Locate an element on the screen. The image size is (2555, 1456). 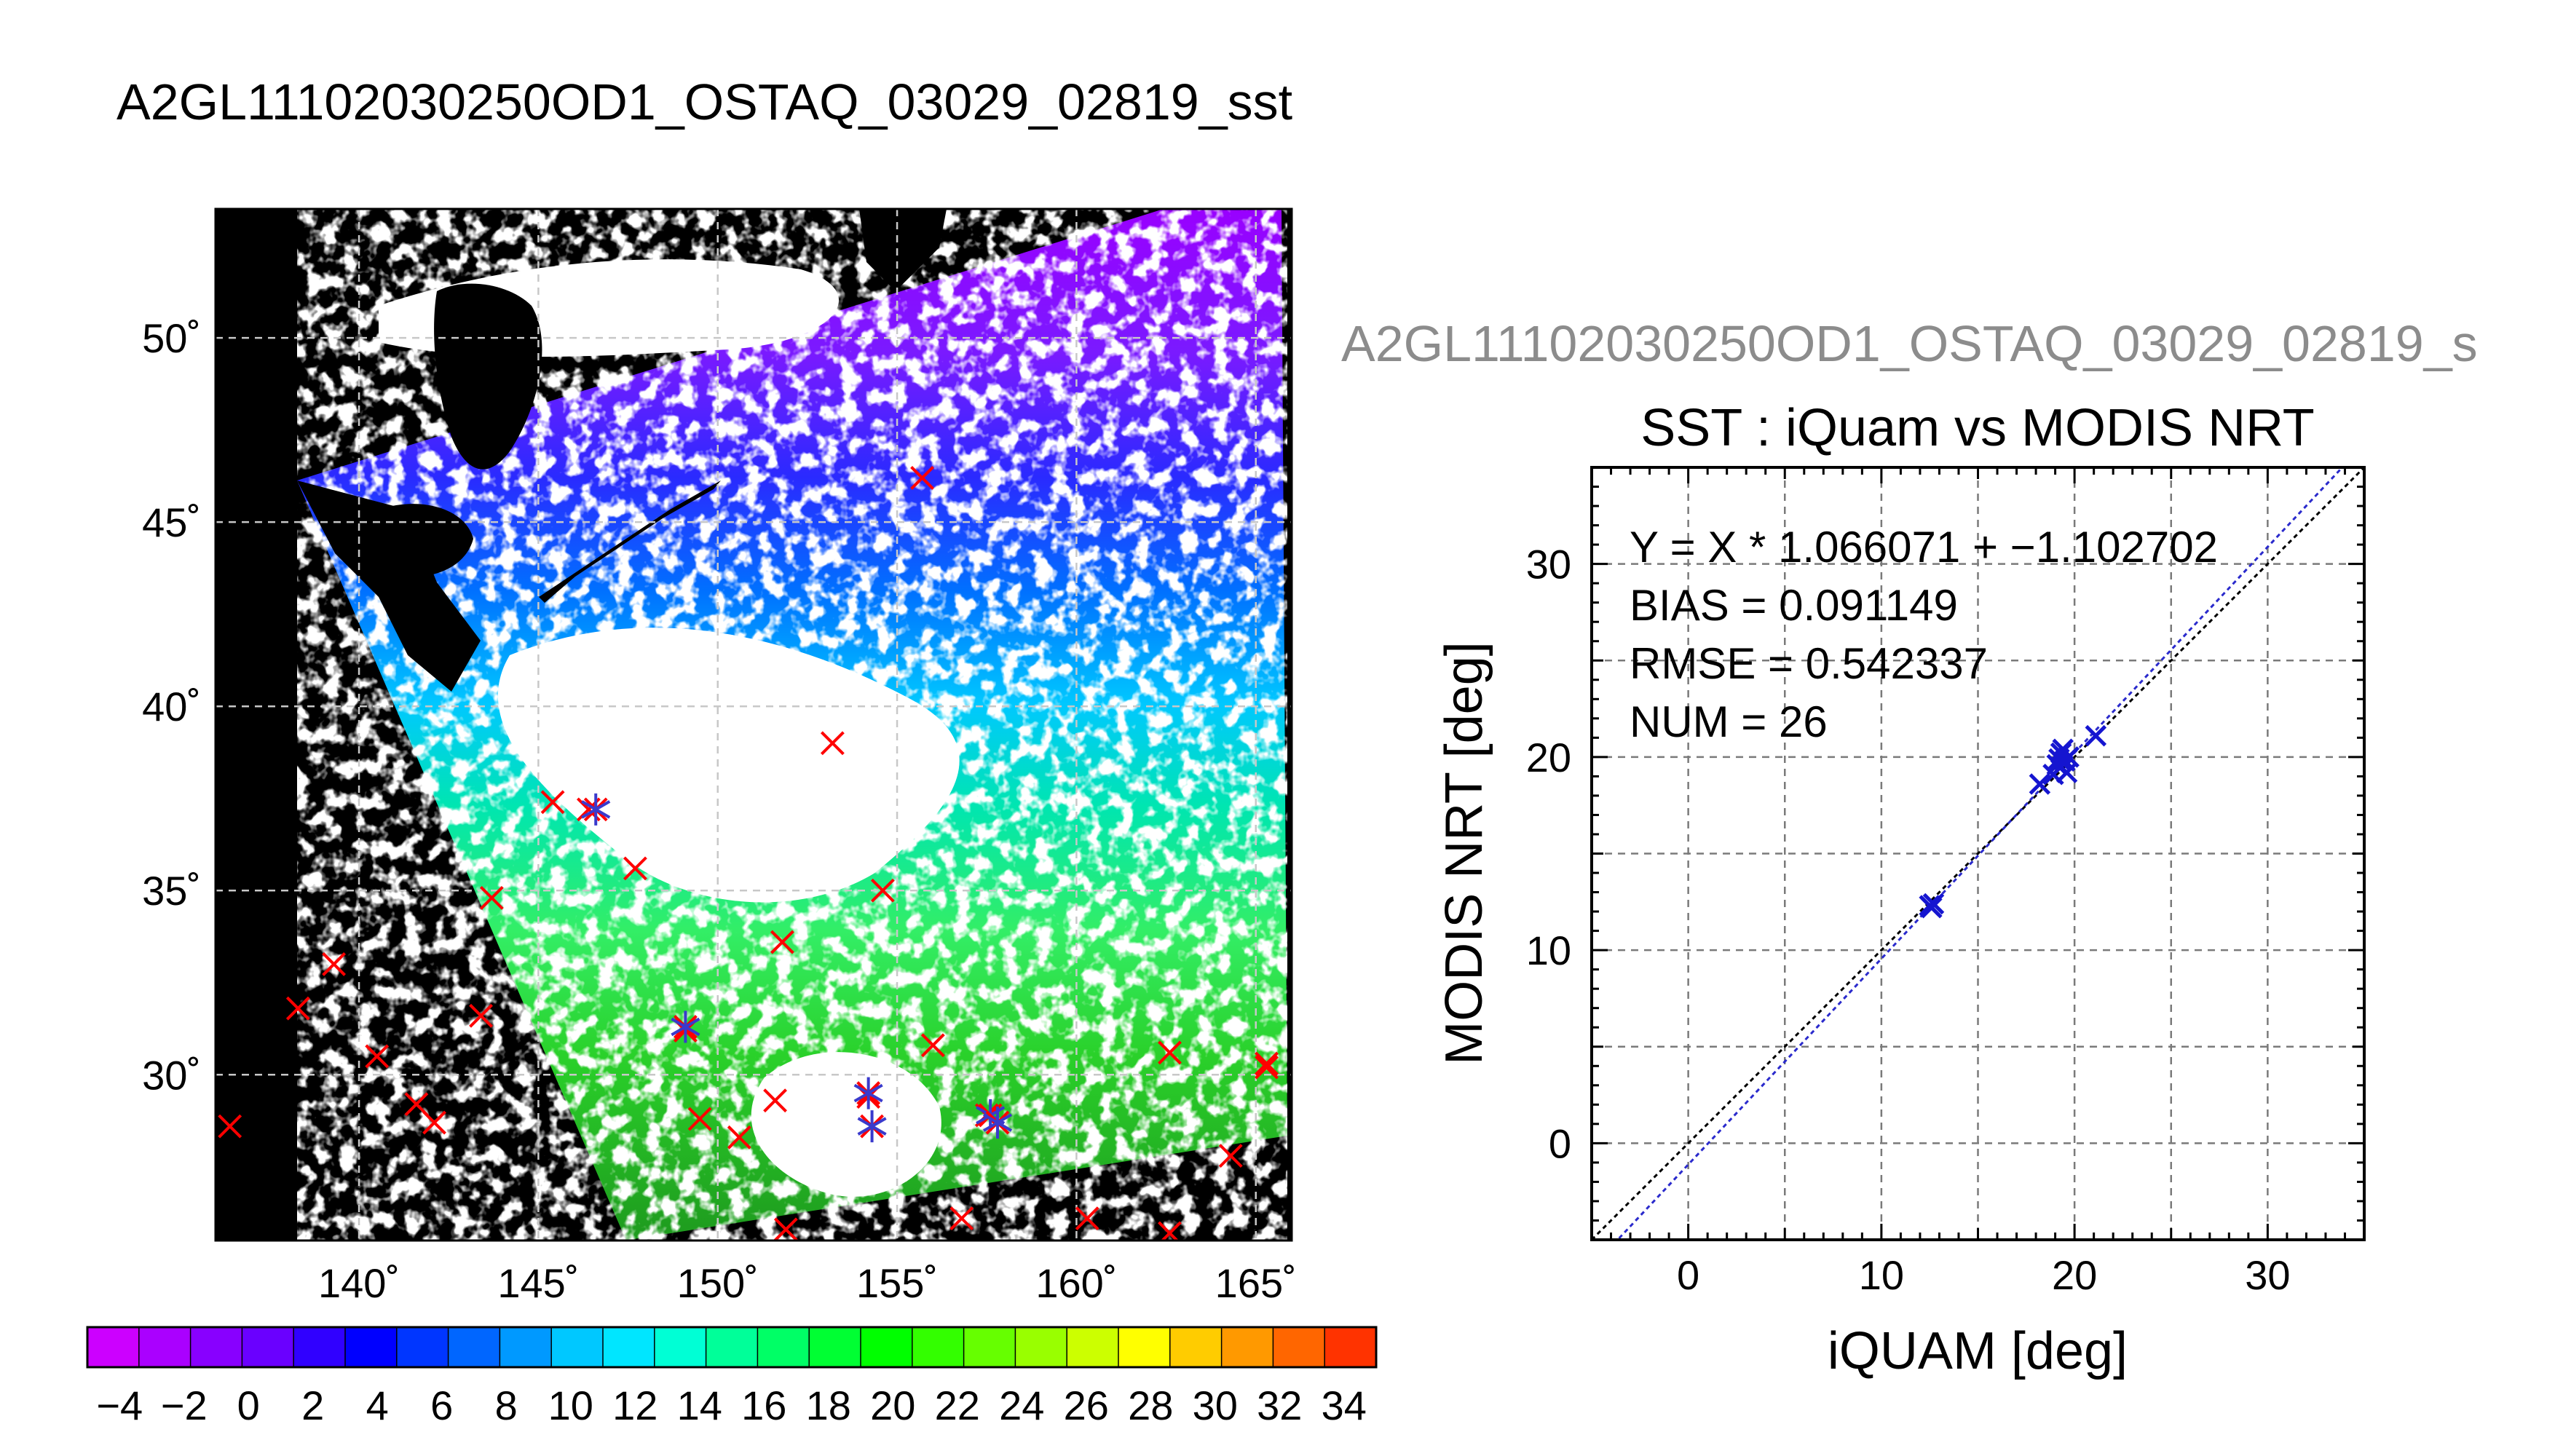
colorbar-tick-label: 14 is located at coordinates (699, 1405).